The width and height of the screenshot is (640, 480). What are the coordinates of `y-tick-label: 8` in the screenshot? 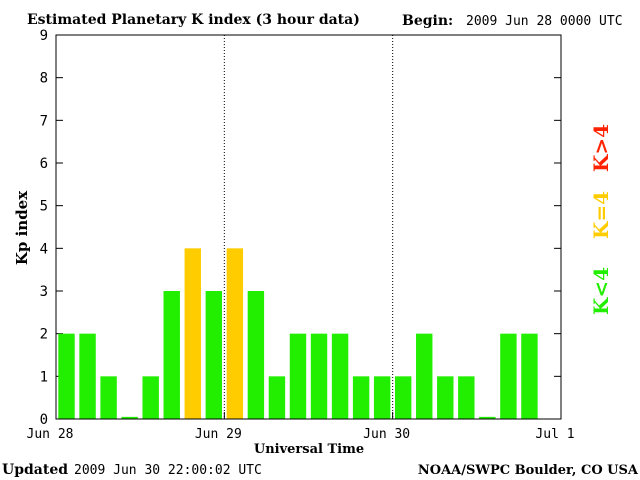 It's located at (44, 79).